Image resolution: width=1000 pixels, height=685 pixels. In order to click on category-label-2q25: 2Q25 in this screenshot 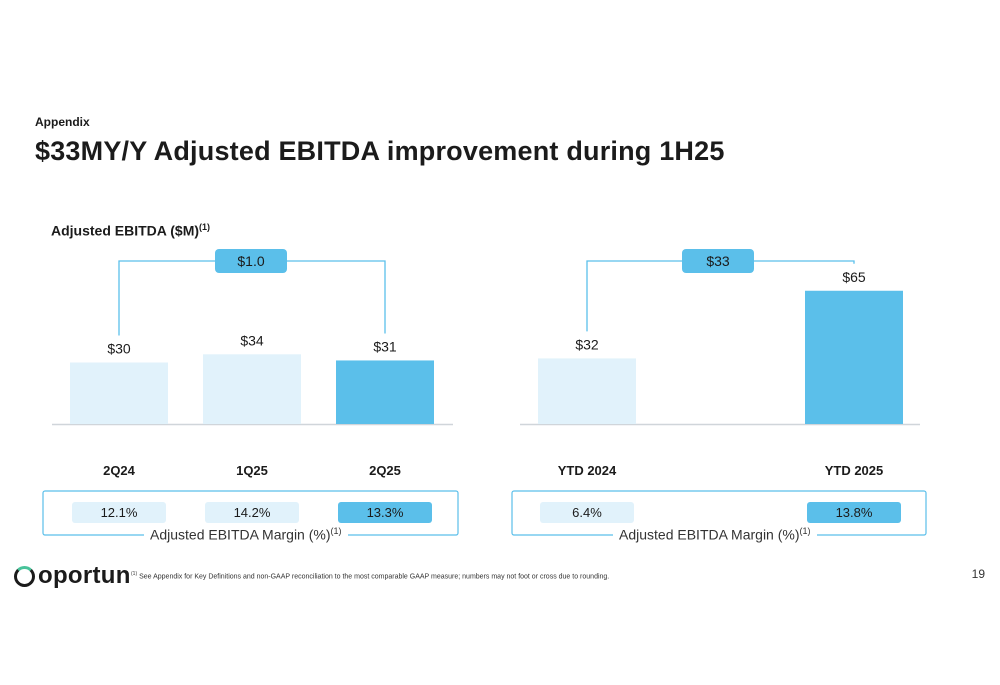, I will do `click(385, 470)`.